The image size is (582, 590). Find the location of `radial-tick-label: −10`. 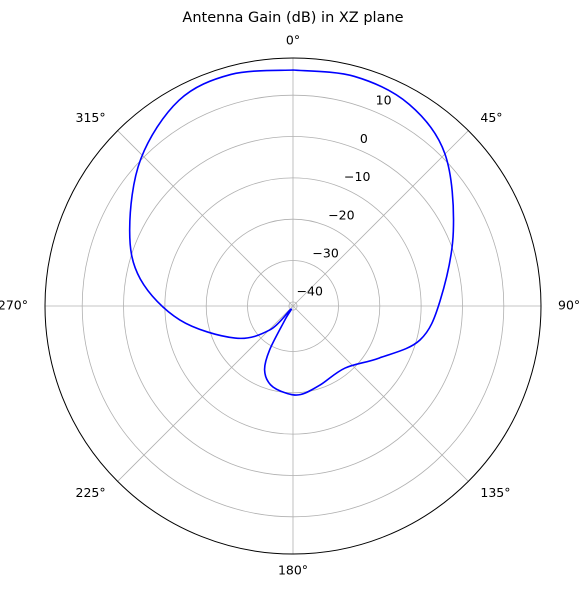

radial-tick-label: −10 is located at coordinates (357, 176).